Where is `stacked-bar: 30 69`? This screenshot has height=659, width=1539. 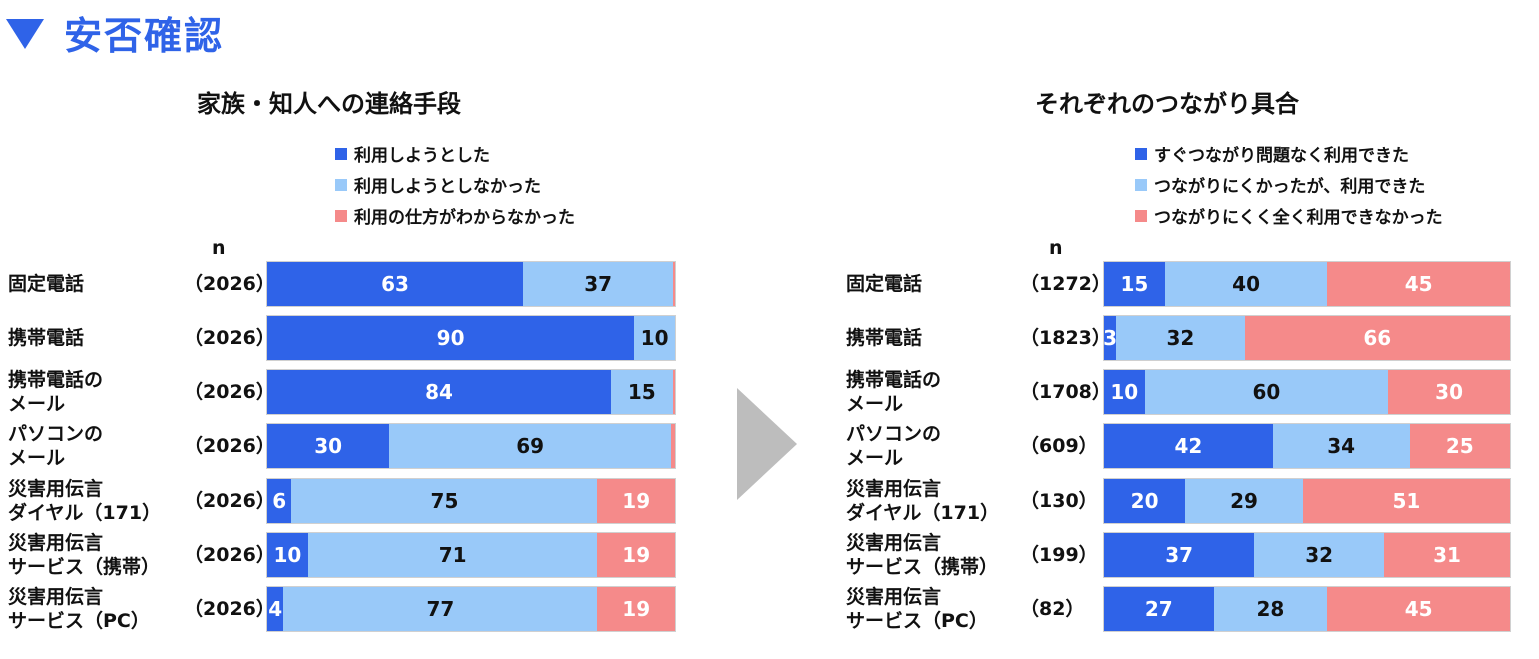 stacked-bar: 30 69 is located at coordinates (471, 446).